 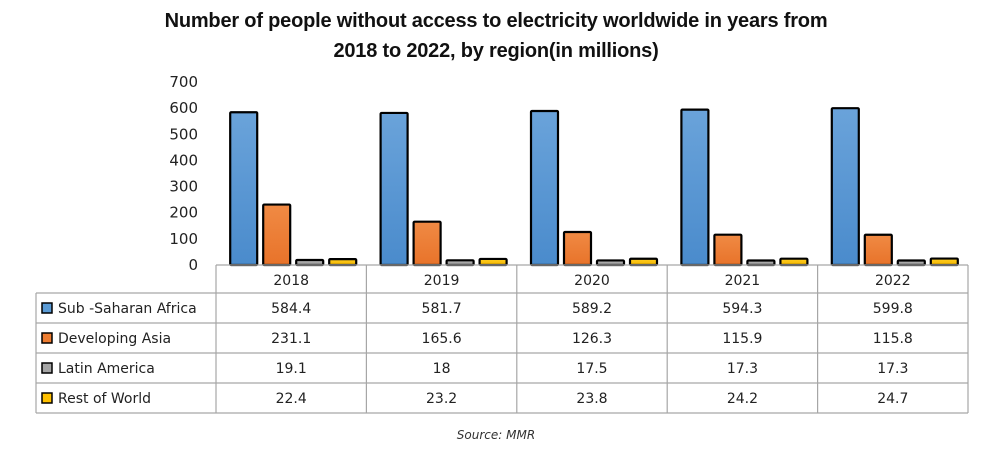 What do you see at coordinates (442, 281) in the screenshot?
I see `category-label: 2019` at bounding box center [442, 281].